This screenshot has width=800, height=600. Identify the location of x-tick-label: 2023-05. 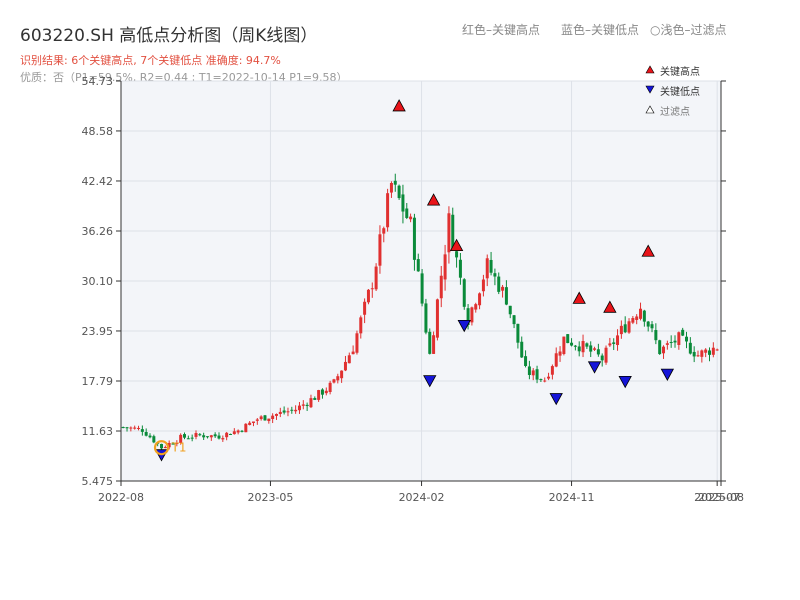
(270, 497).